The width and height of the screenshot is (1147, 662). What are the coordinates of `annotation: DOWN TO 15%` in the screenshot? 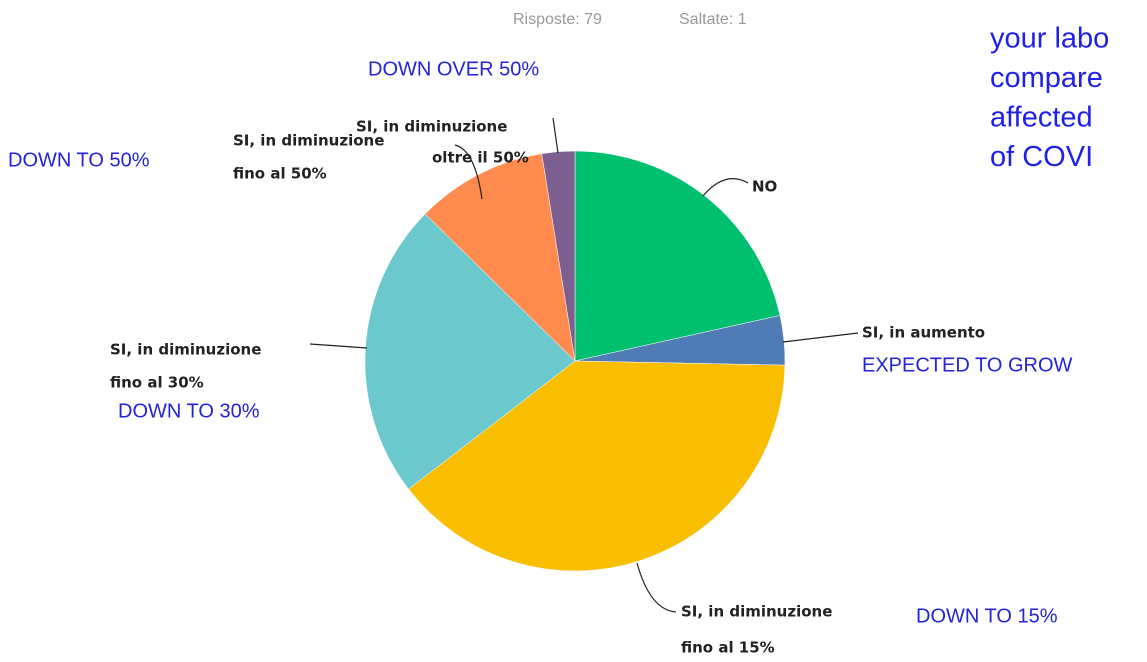 It's located at (987, 616).